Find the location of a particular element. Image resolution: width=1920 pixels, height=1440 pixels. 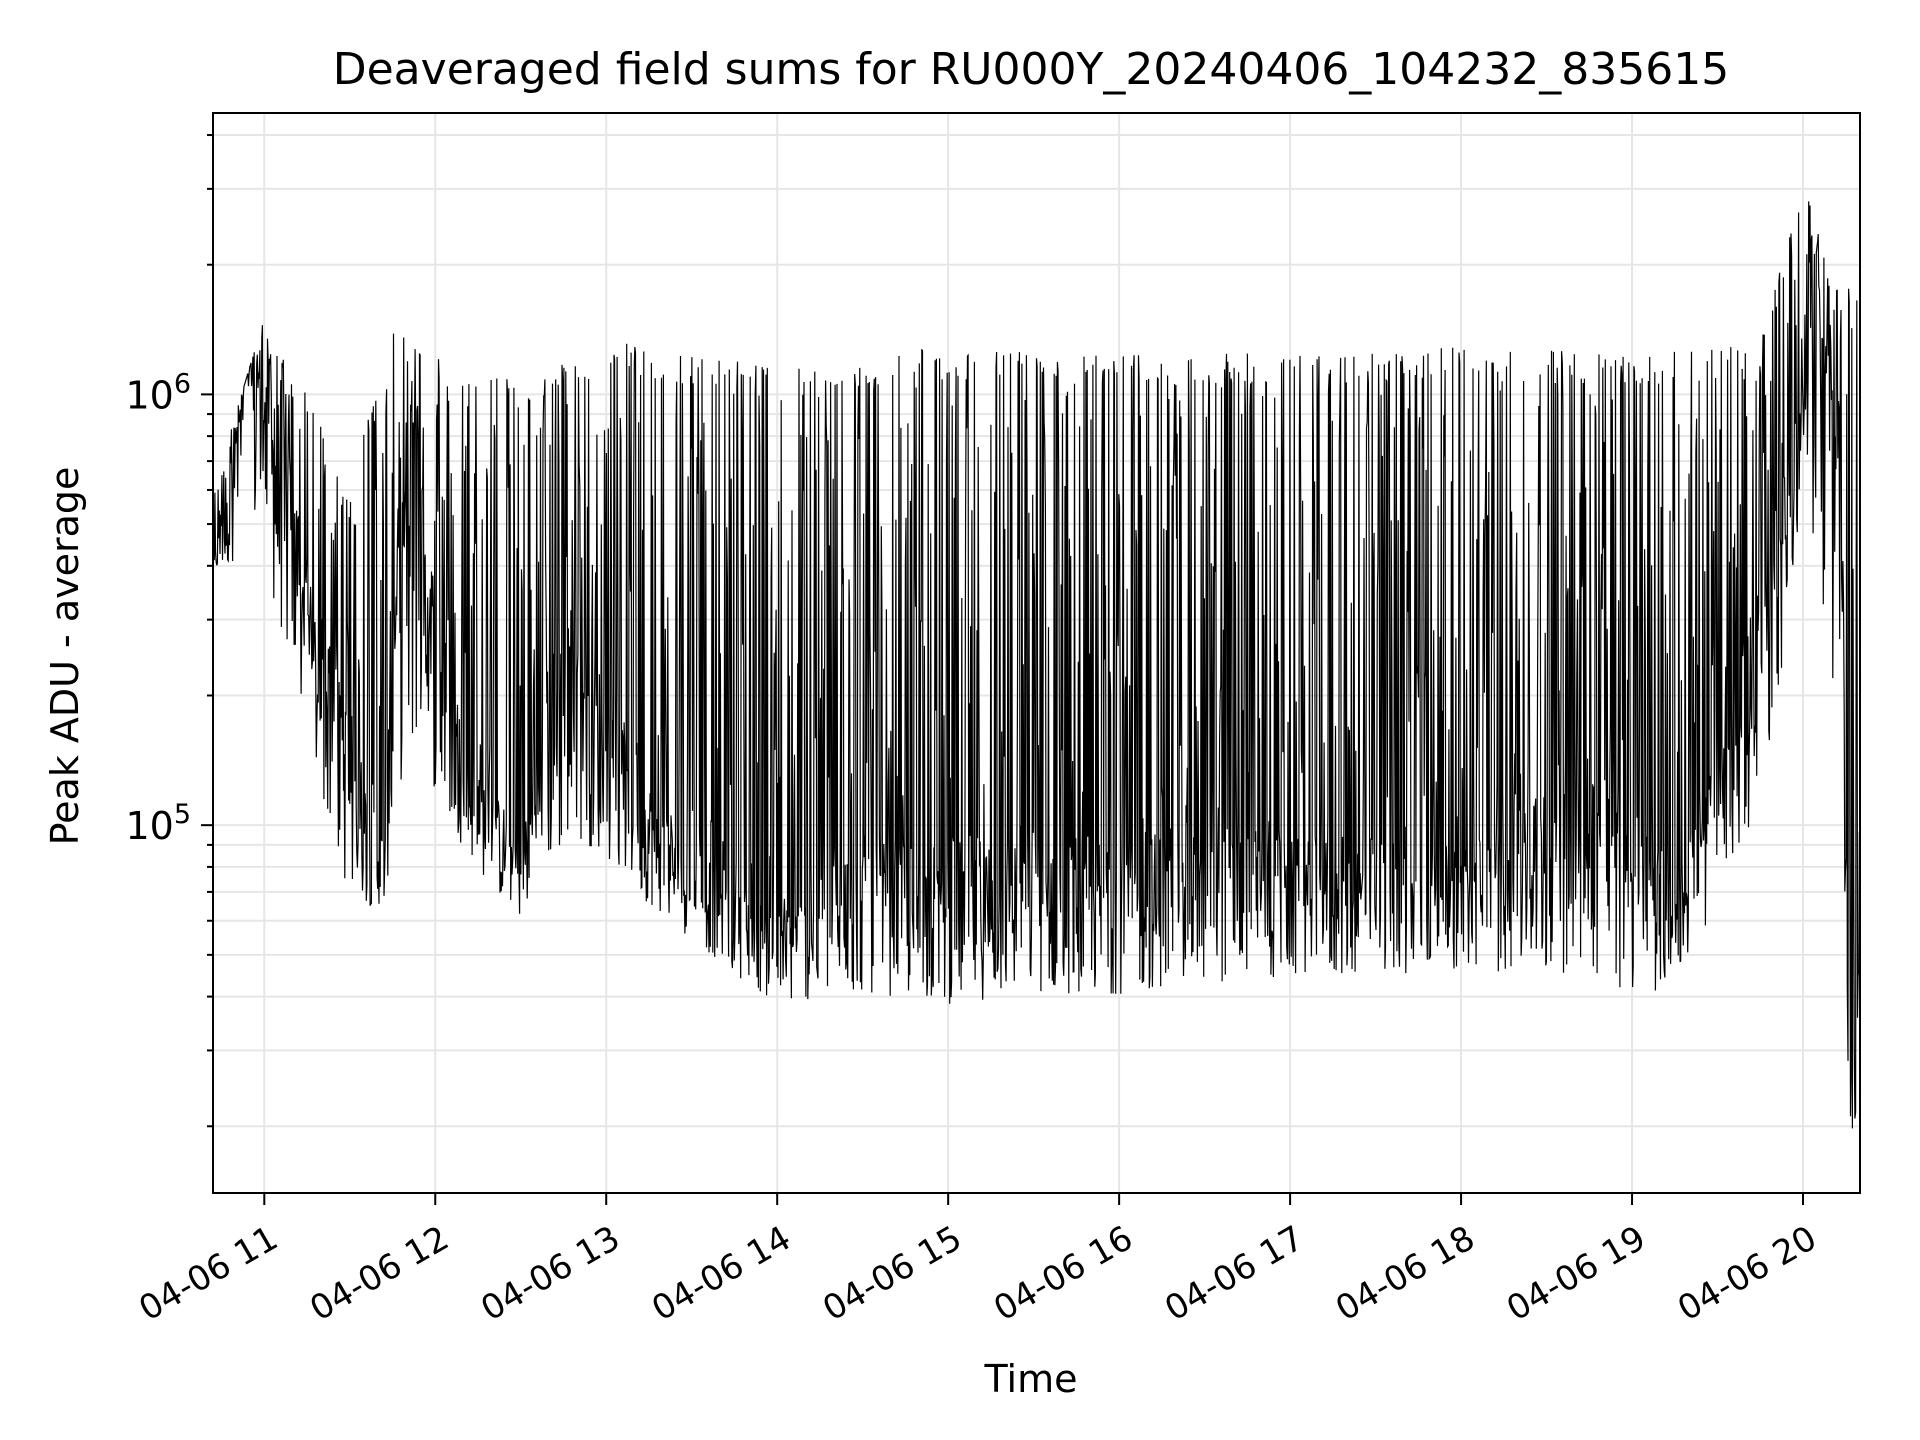

y-tick-label: 105 is located at coordinates (158, 823).